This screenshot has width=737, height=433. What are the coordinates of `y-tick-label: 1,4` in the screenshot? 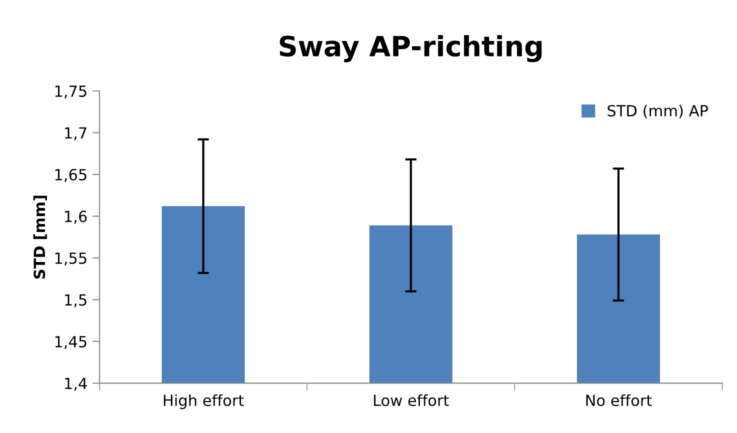 It's located at (76, 384).